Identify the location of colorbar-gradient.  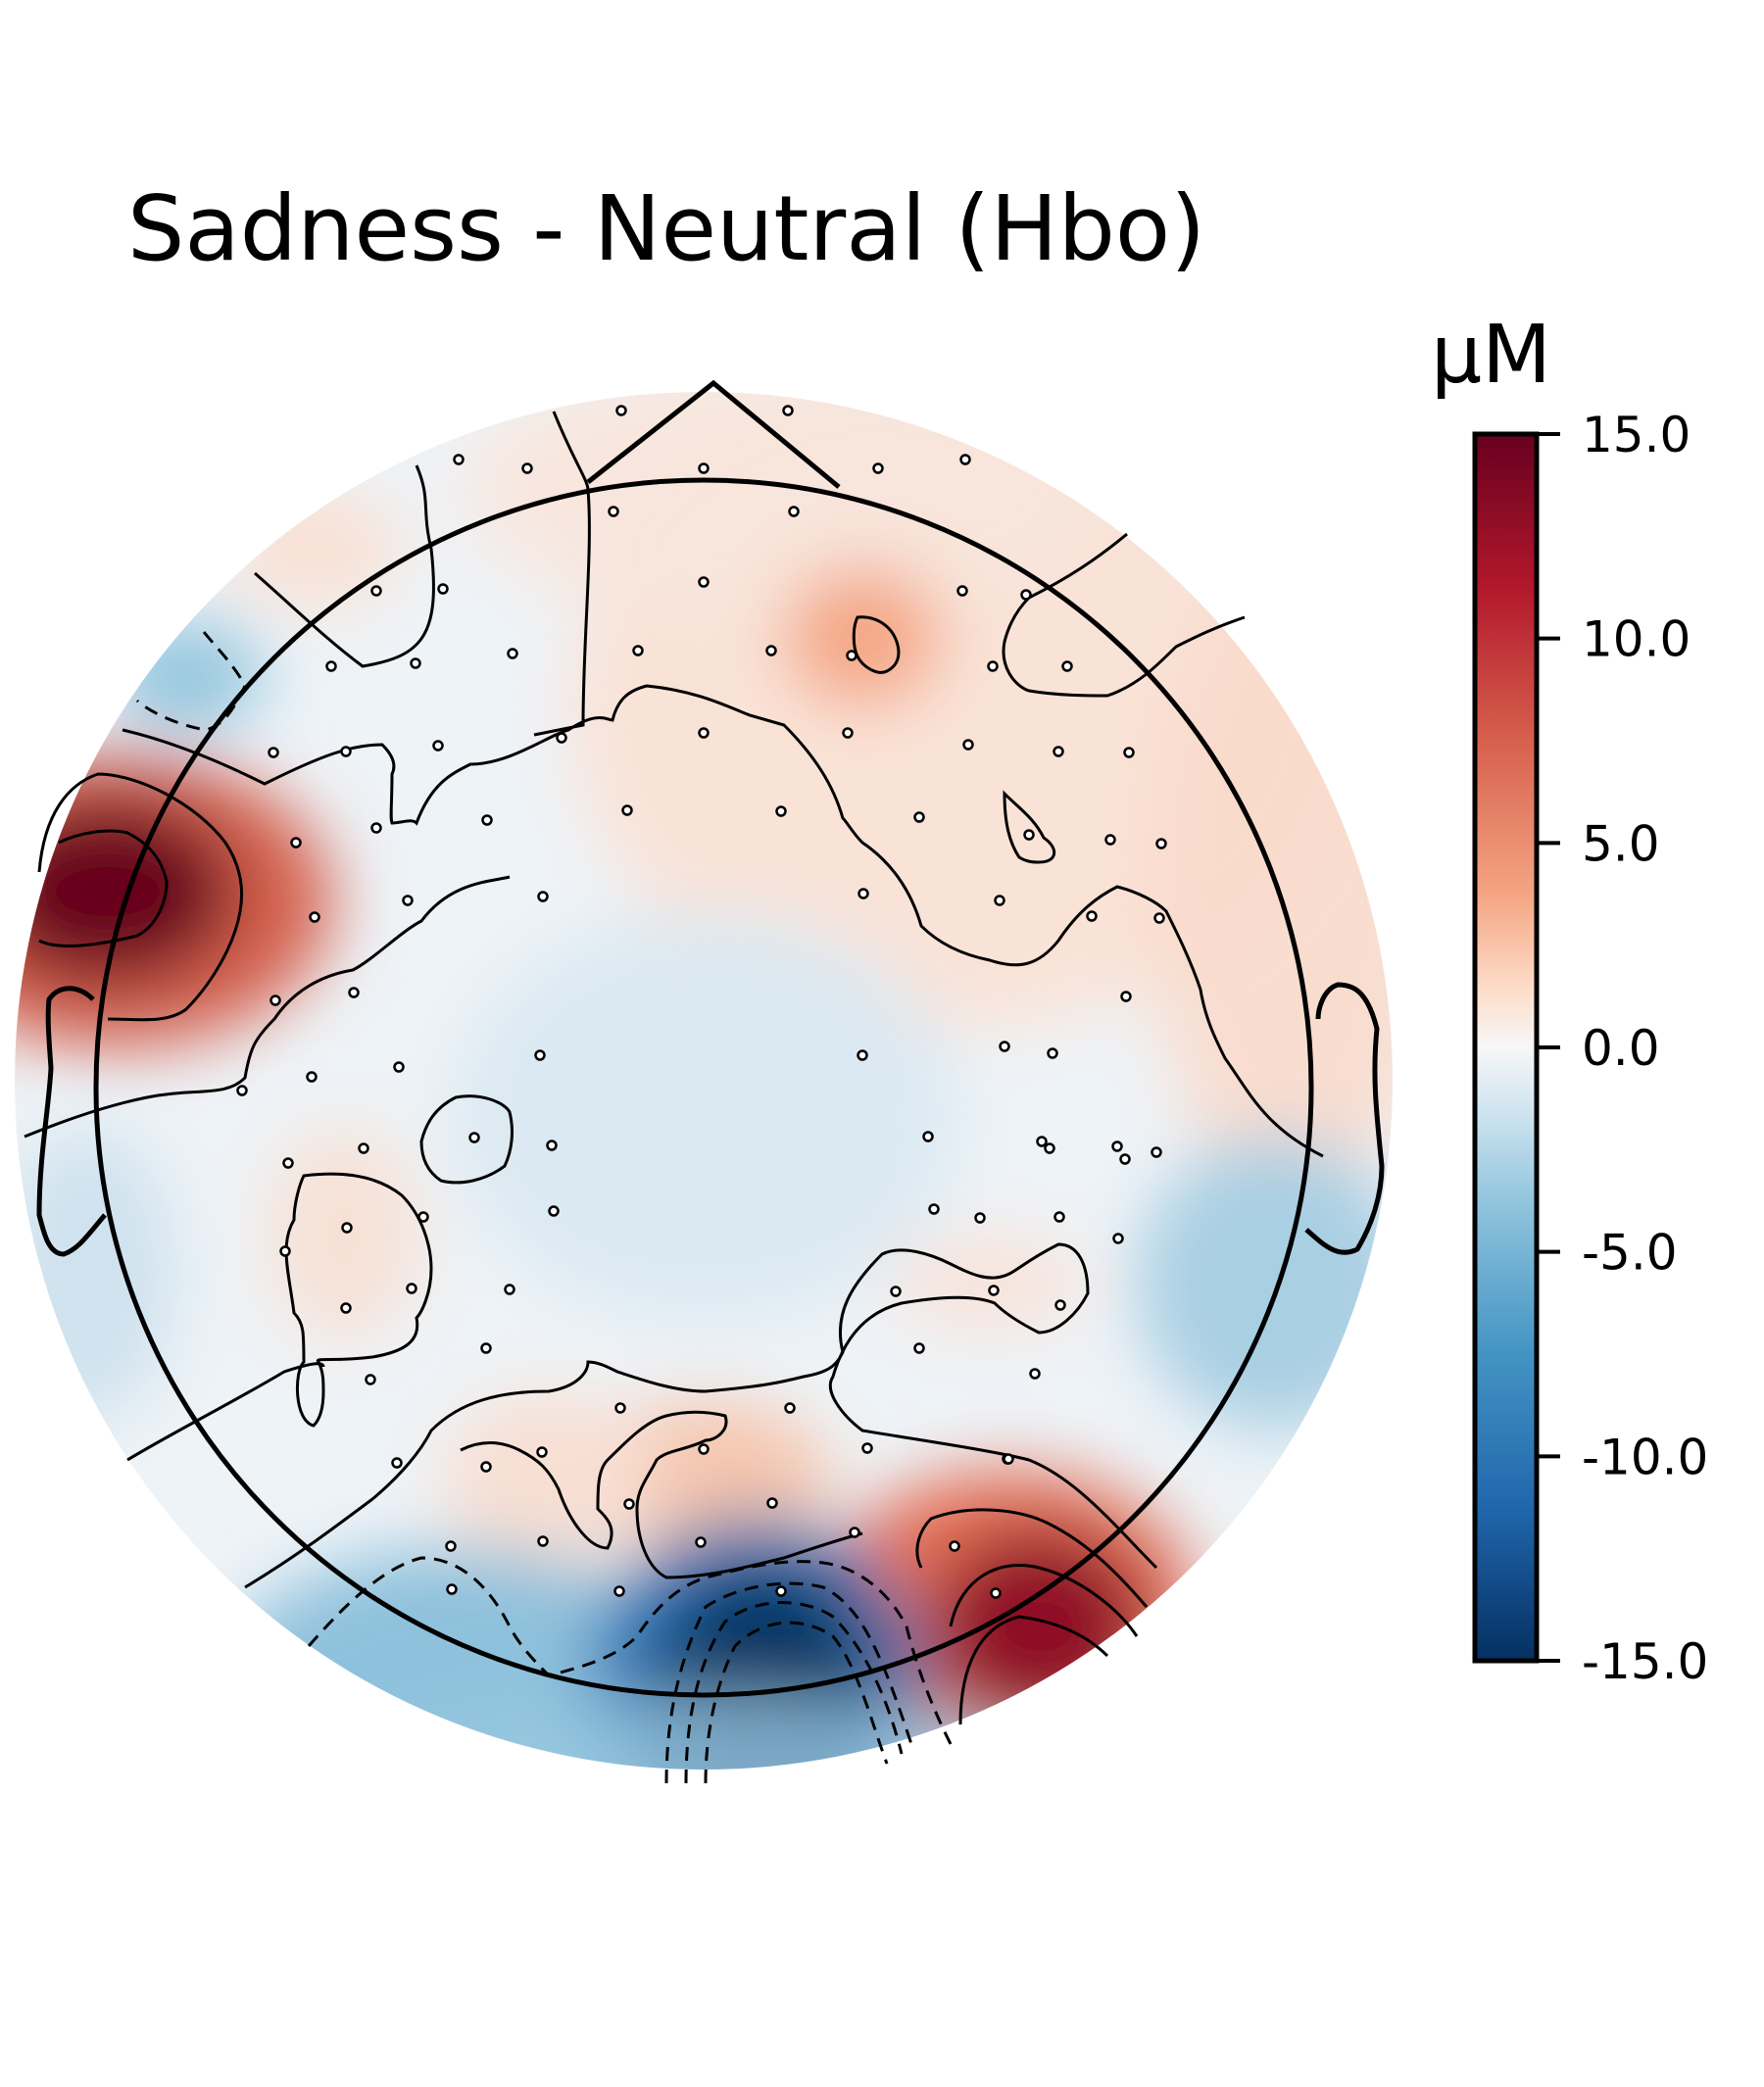
(1506, 1047).